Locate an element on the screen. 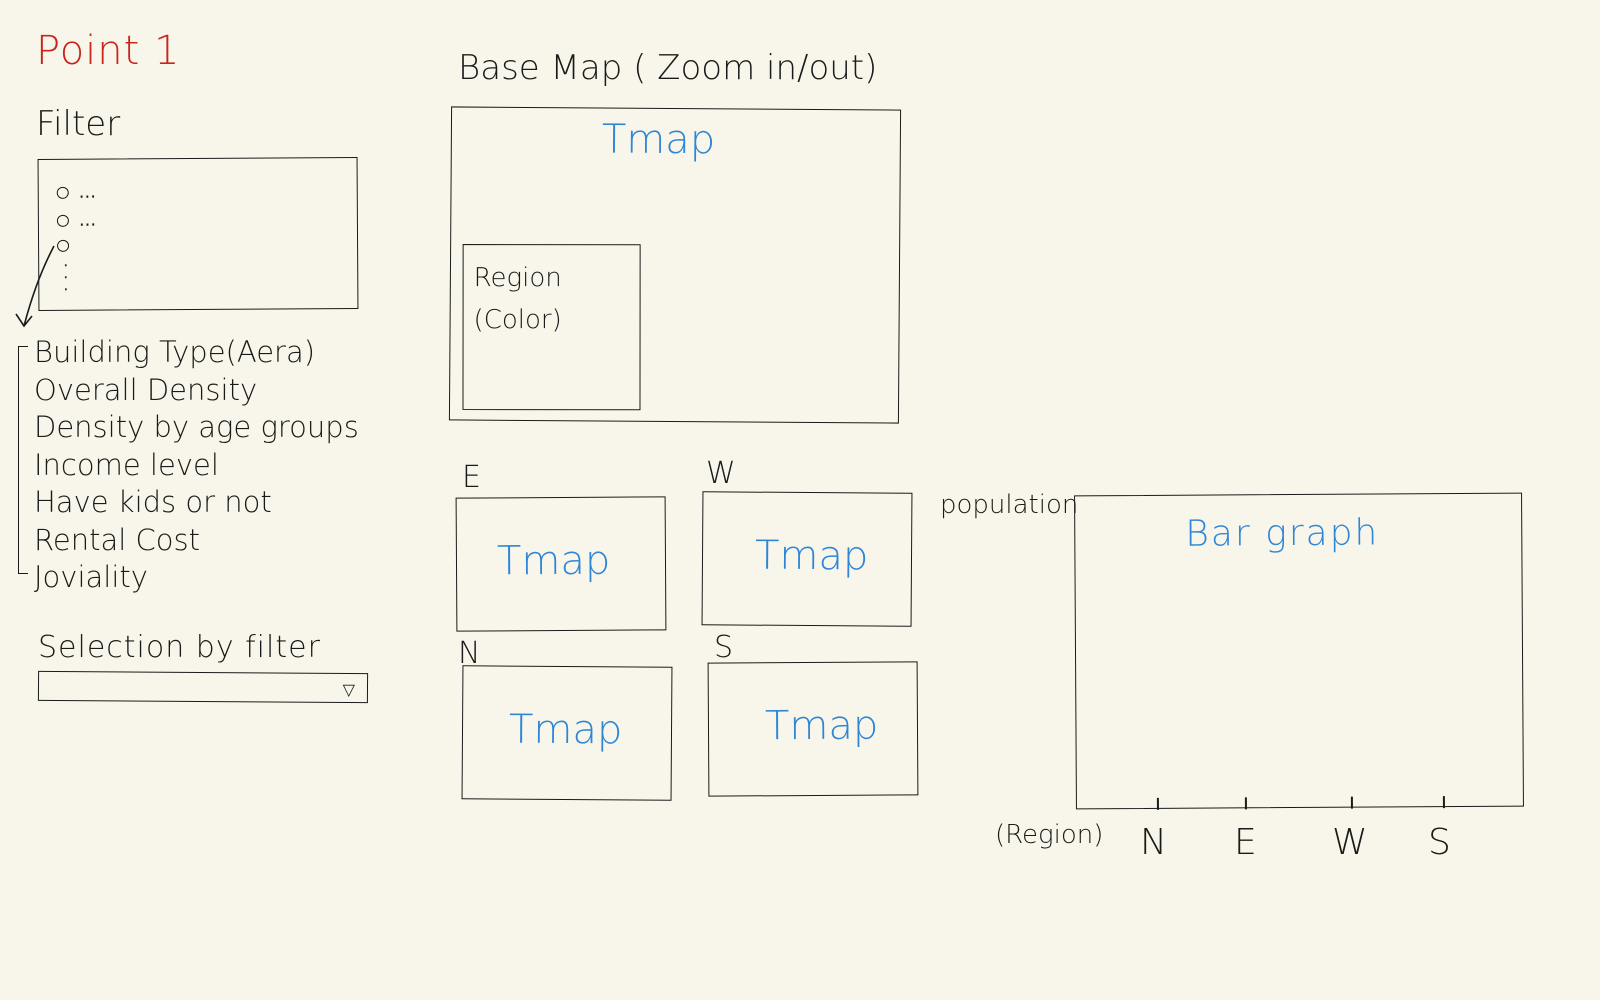  region-map-label-w: W is located at coordinates (721, 473).